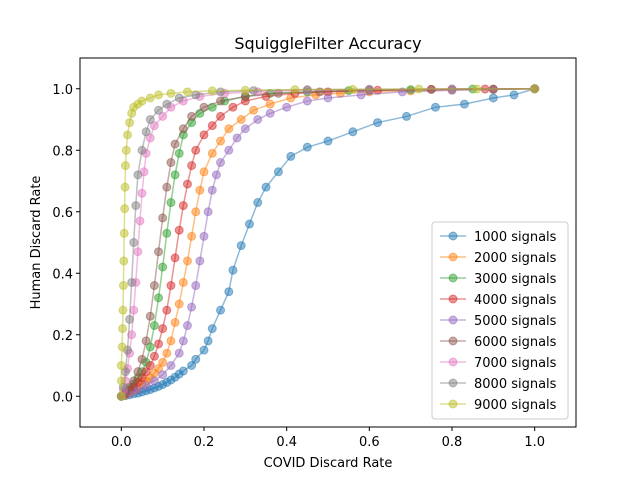 The width and height of the screenshot is (640, 480). Describe the element at coordinates (62, 397) in the screenshot. I see `y-tick-label: 0.0` at that location.